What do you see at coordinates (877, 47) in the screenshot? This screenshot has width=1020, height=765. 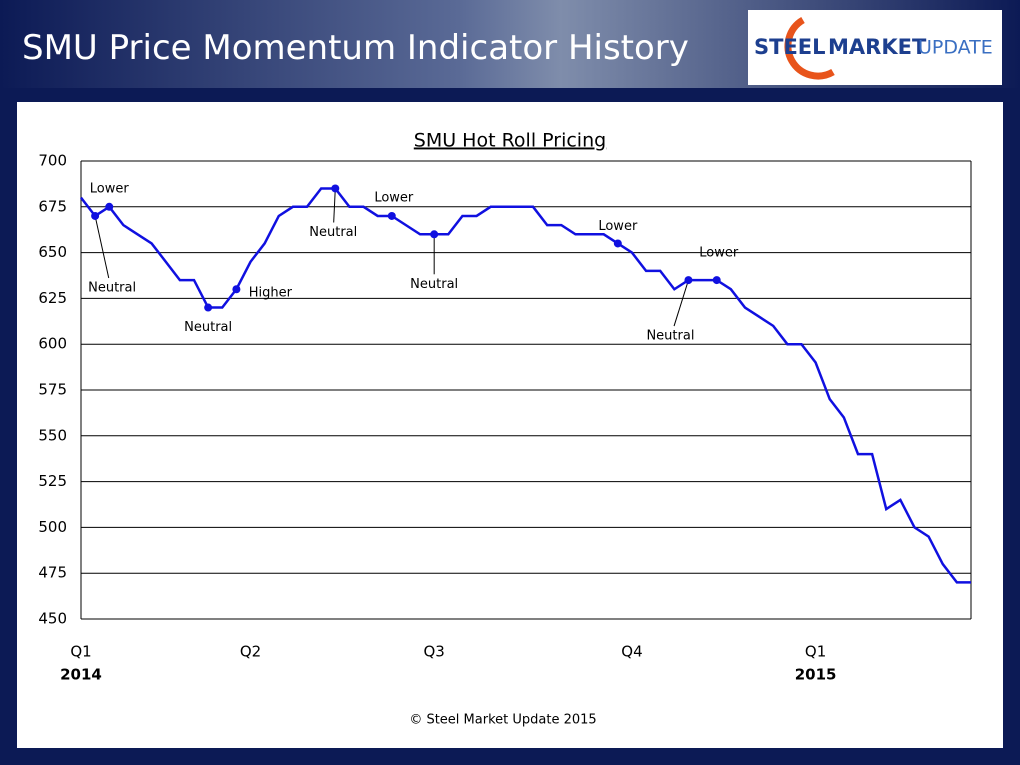 I see `logo-word: MARKET` at bounding box center [877, 47].